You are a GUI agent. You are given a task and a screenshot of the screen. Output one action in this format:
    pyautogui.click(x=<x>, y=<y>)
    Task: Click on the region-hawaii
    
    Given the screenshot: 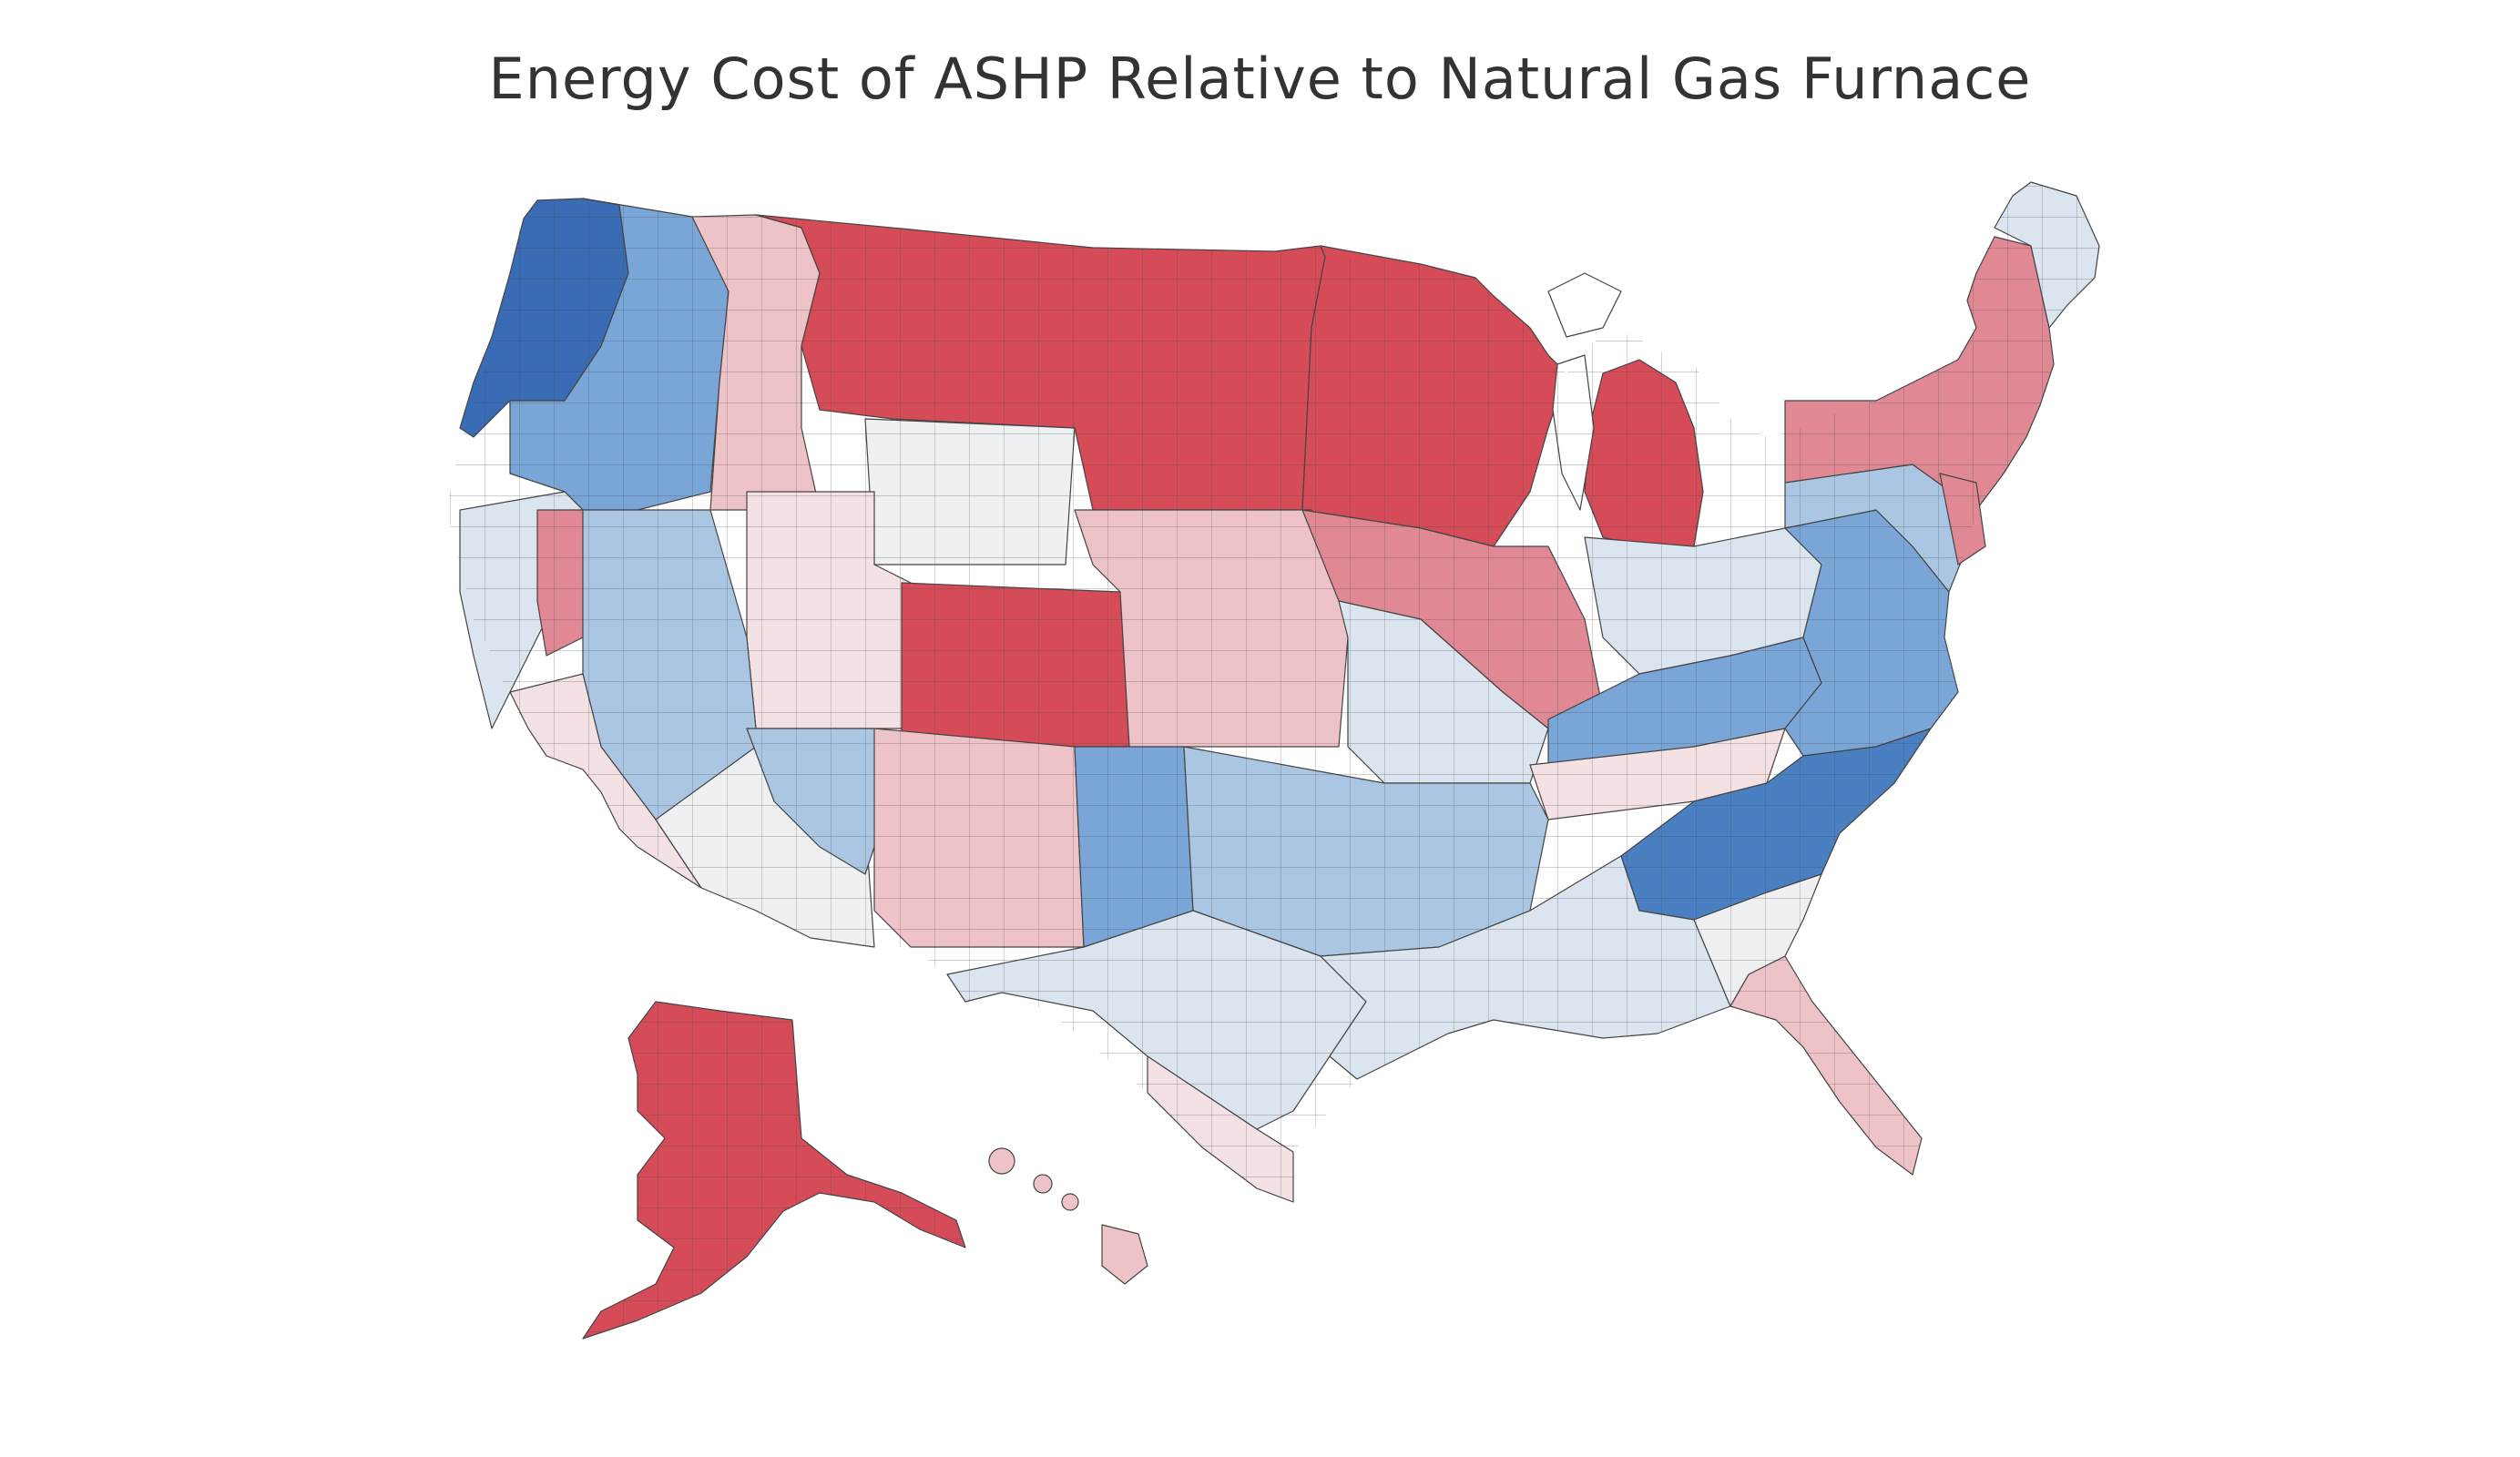 What is the action you would take?
    pyautogui.click(x=1124, y=1254)
    